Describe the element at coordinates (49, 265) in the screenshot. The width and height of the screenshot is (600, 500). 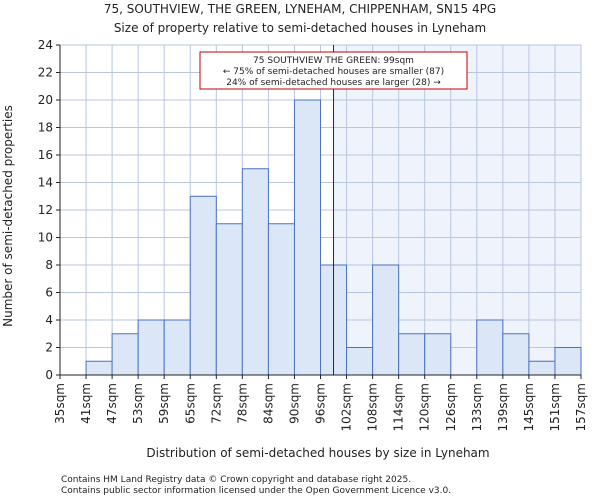
I see `y-tick-label: 8` at that location.